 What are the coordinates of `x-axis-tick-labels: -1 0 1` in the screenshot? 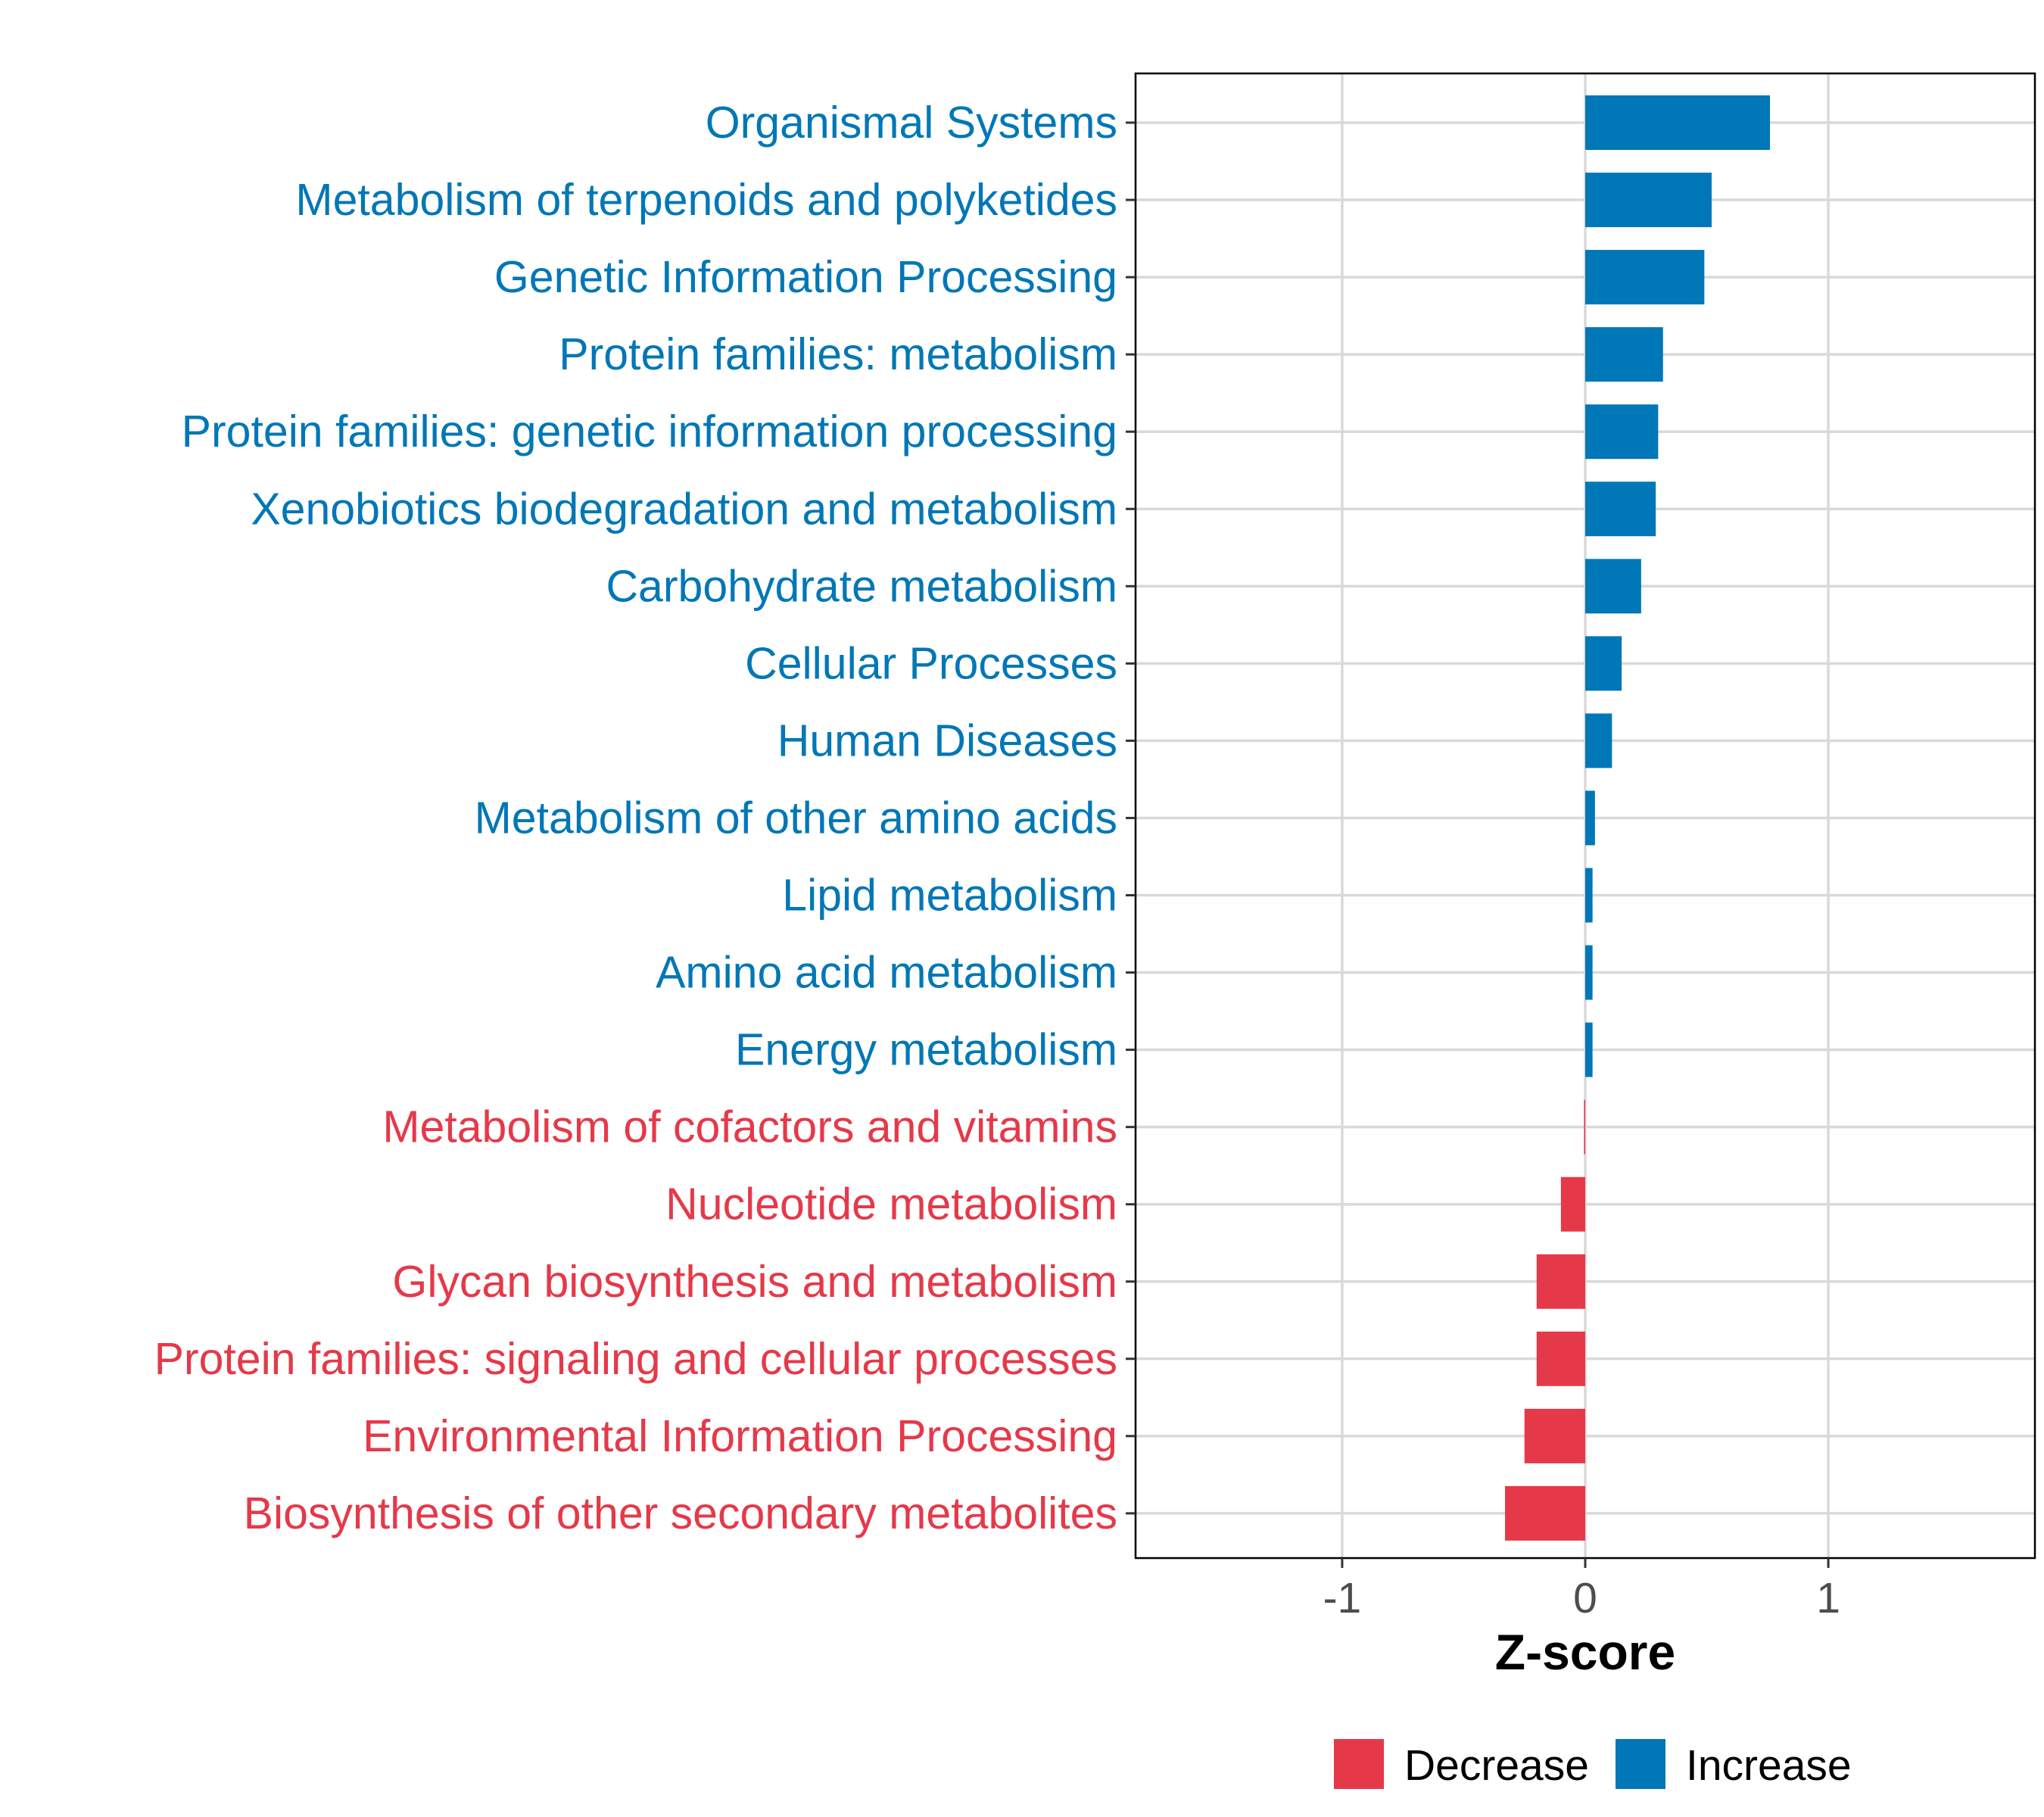 It's located at (1581, 1598).